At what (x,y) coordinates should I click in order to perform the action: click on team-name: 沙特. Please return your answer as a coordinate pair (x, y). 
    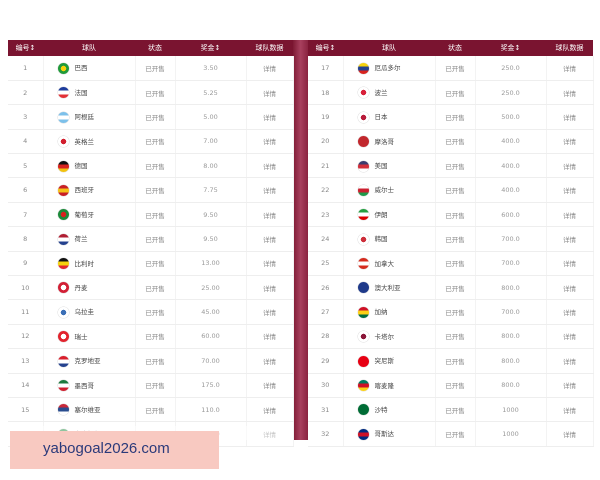
    Looking at the image, I should click on (381, 409).